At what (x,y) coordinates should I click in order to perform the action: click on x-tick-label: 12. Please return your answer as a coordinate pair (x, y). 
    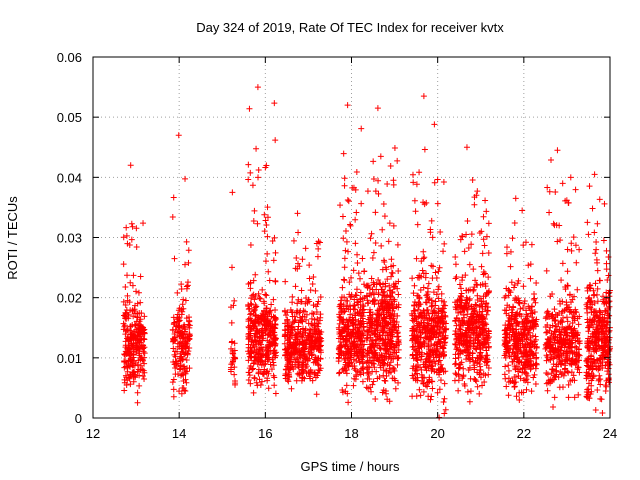
    Looking at the image, I should click on (93, 433).